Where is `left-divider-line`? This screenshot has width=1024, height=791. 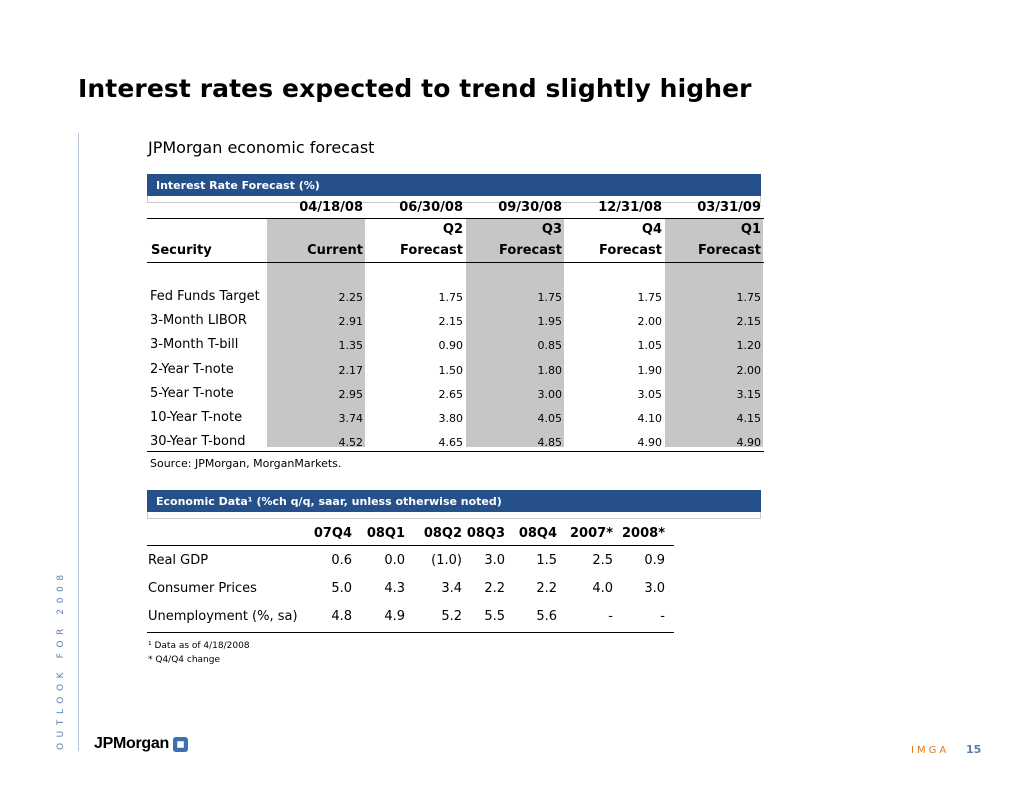 left-divider-line is located at coordinates (78, 442).